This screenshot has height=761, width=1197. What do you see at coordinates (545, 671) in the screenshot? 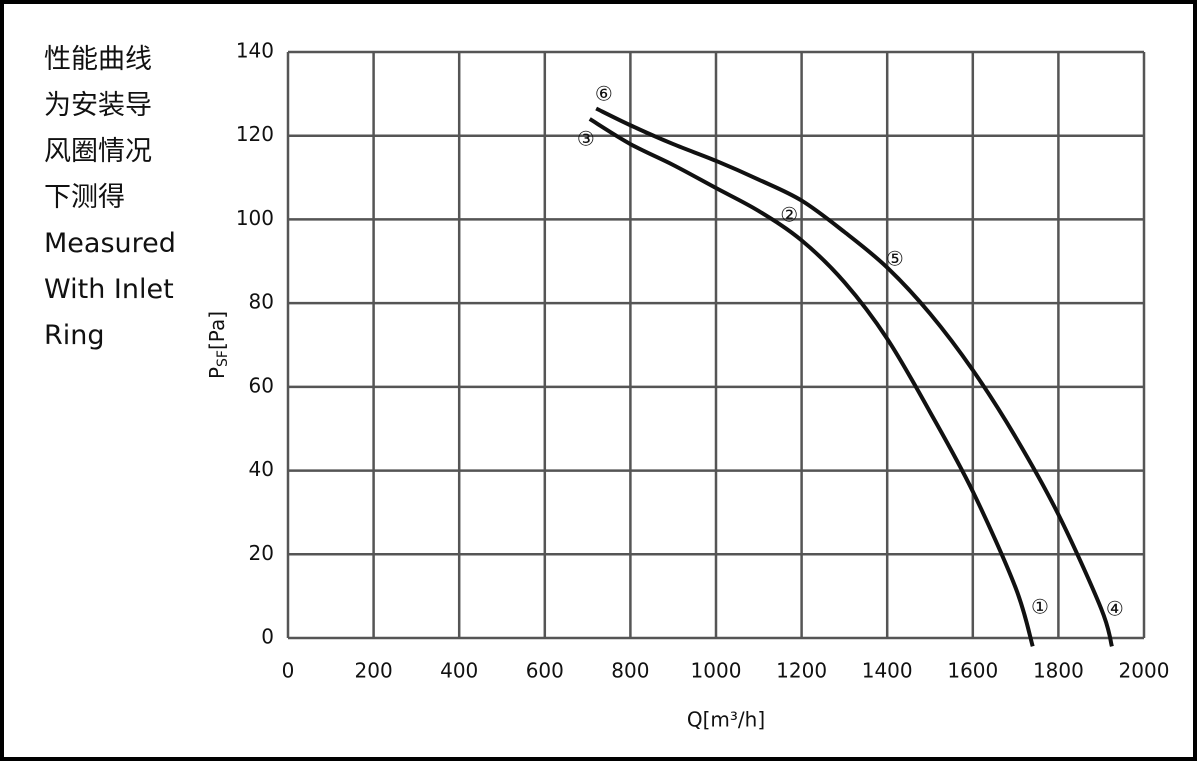
I see `x-tick-label: 600` at bounding box center [545, 671].